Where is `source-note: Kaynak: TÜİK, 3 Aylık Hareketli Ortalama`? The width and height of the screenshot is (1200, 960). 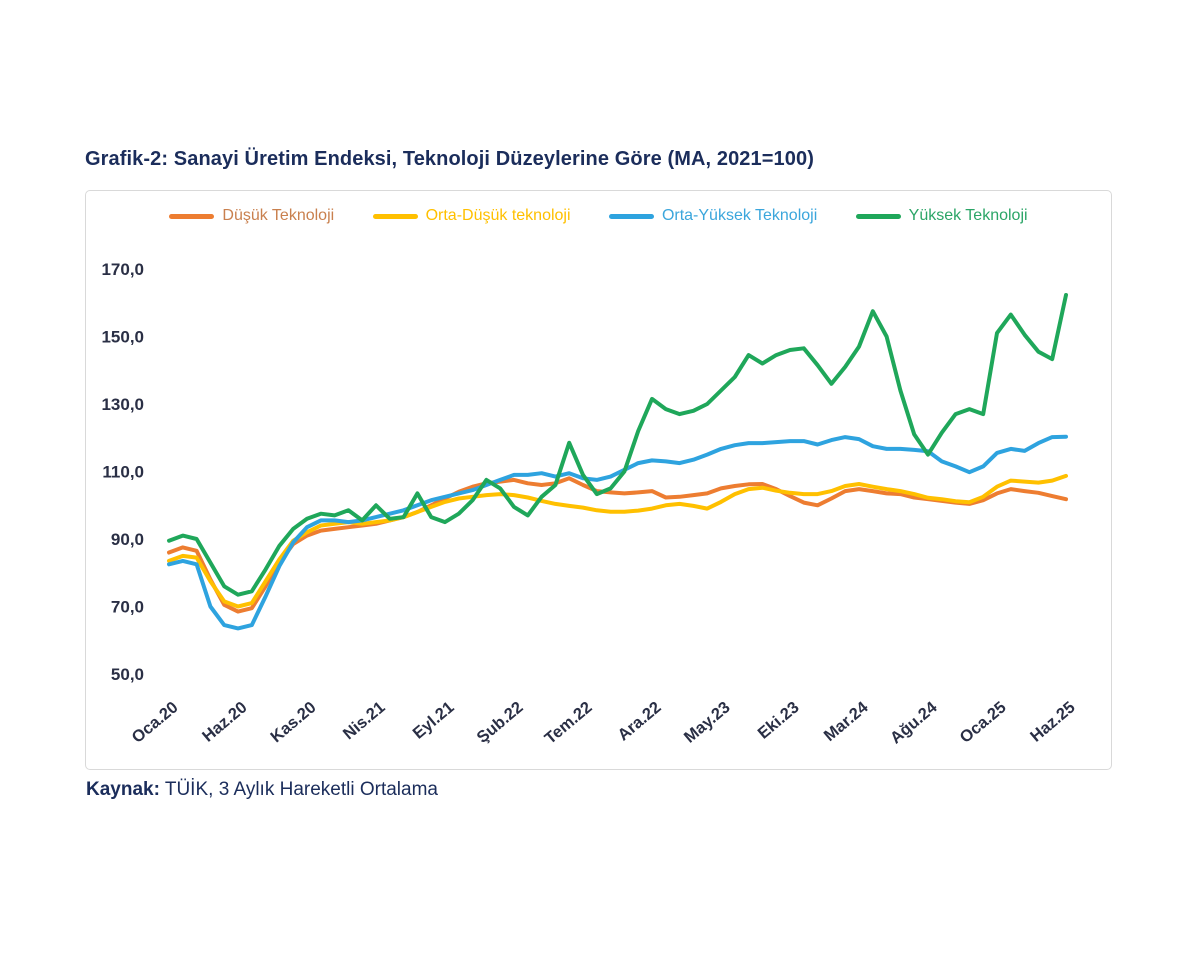 source-note: Kaynak: TÜİK, 3 Aylık Hareketli Ortalama is located at coordinates (262, 790).